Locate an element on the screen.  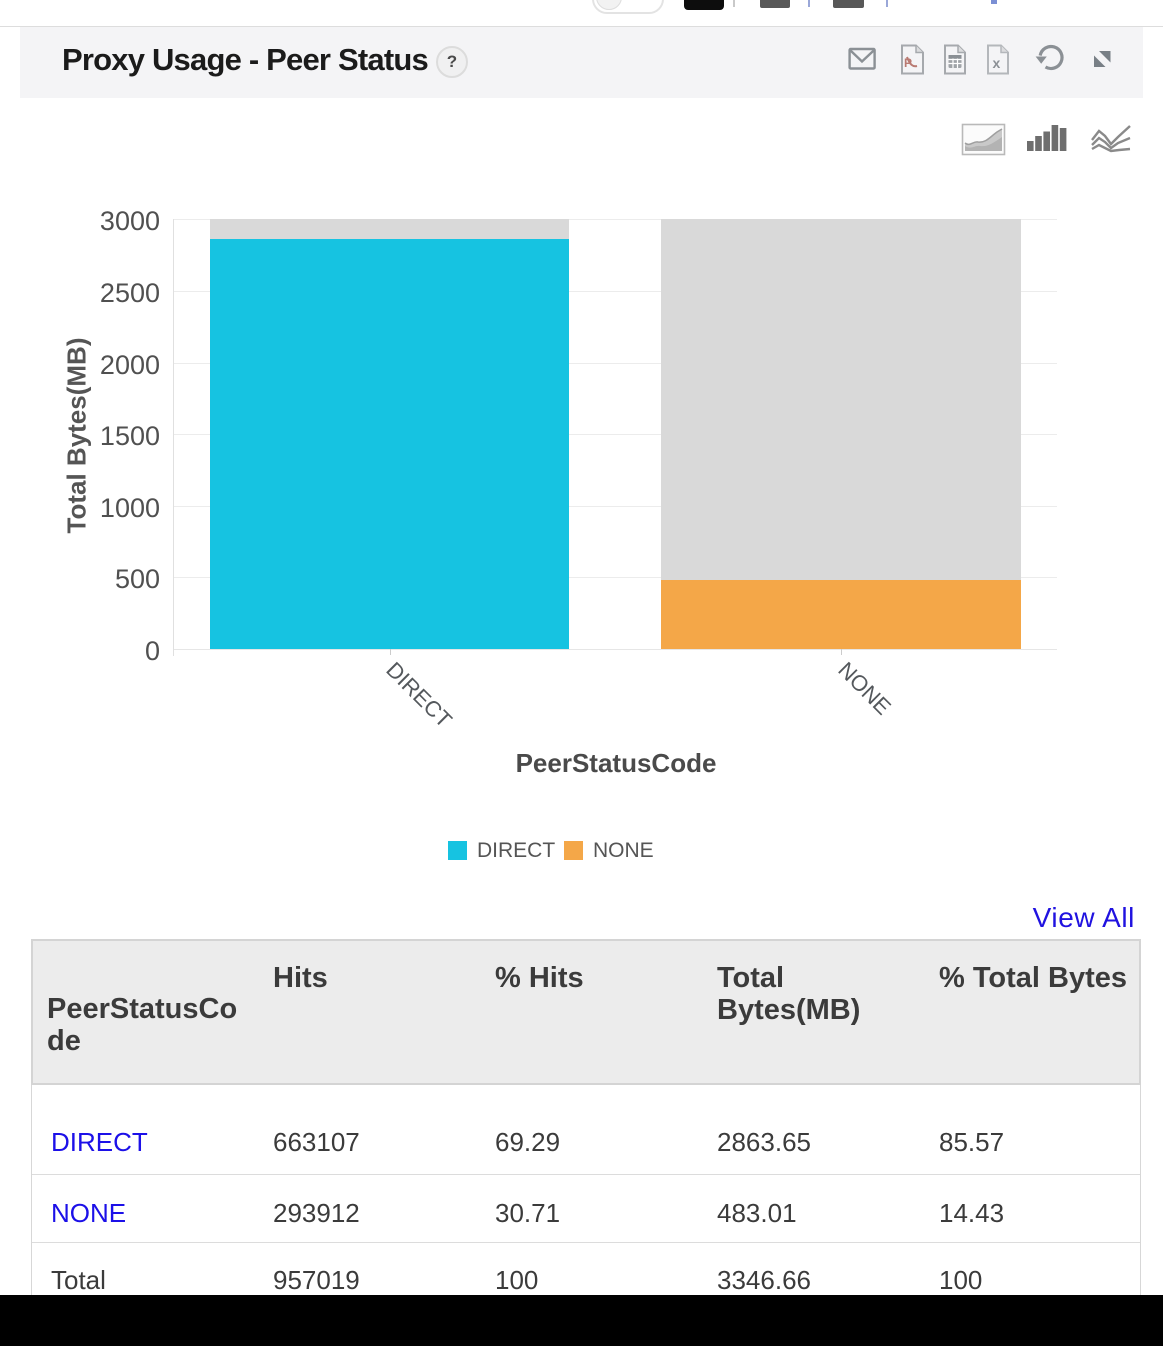
svg-text: P is located at coordinates (908, 63).